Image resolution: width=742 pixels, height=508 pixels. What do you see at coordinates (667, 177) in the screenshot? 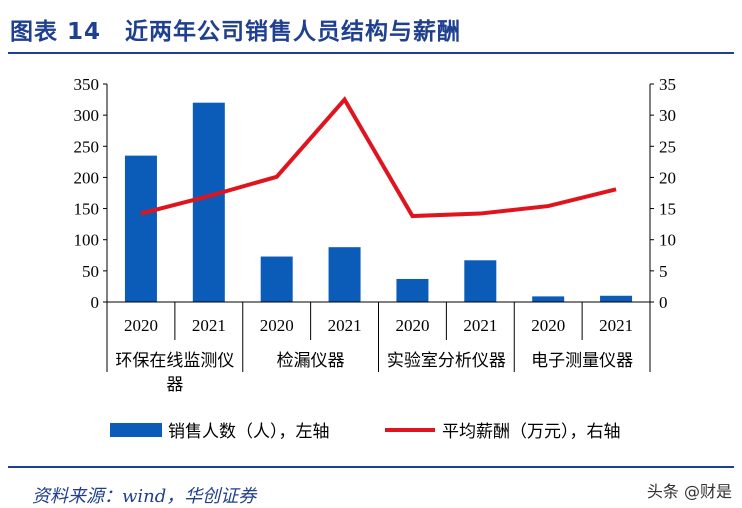
I see `right-tick-label: 20` at bounding box center [667, 177].